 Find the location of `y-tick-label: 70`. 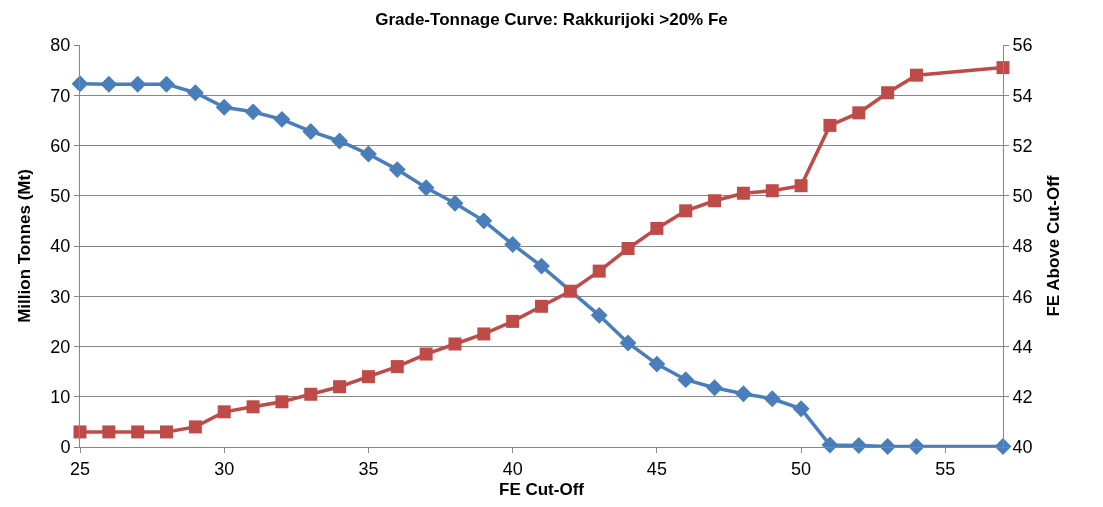

y-tick-label: 70 is located at coordinates (60, 95).